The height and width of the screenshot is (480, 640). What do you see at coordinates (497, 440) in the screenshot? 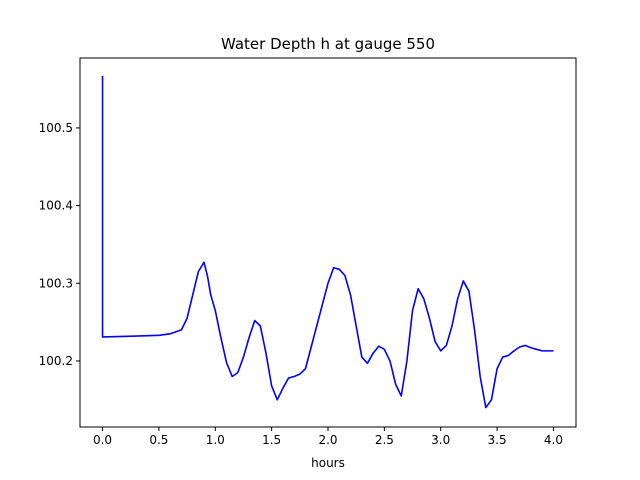
I see `x-tick-label: 3.5` at bounding box center [497, 440].